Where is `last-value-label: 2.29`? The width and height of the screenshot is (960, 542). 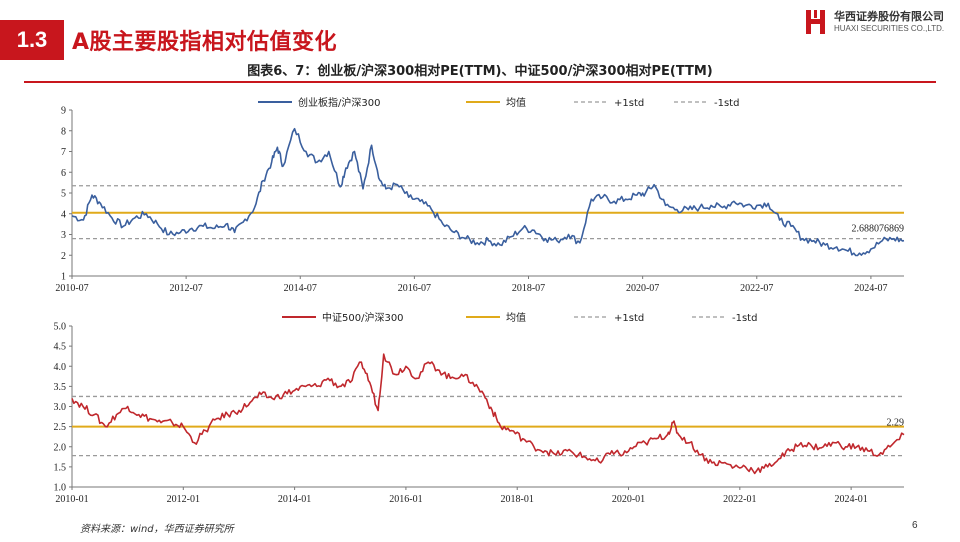
last-value-label: 2.29 is located at coordinates (896, 423).